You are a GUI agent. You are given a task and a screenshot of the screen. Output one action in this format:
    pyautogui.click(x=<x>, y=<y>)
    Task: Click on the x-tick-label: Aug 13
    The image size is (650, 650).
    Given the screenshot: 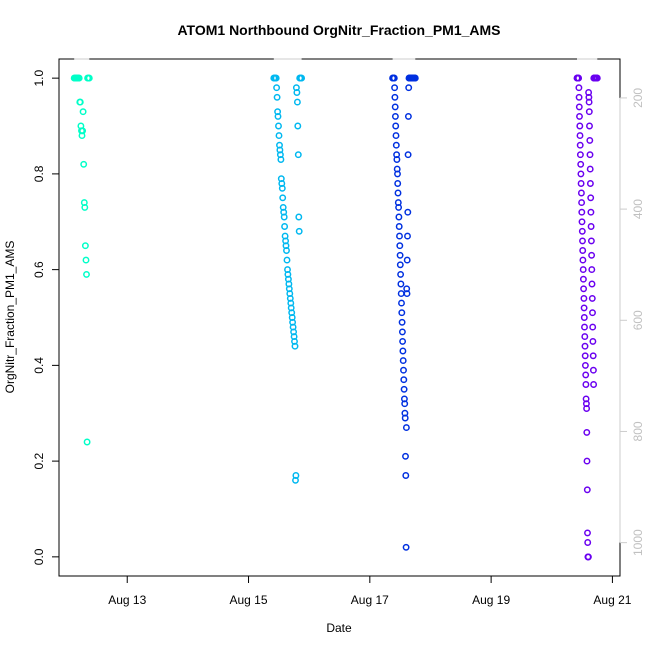 What is the action you would take?
    pyautogui.click(x=127, y=600)
    